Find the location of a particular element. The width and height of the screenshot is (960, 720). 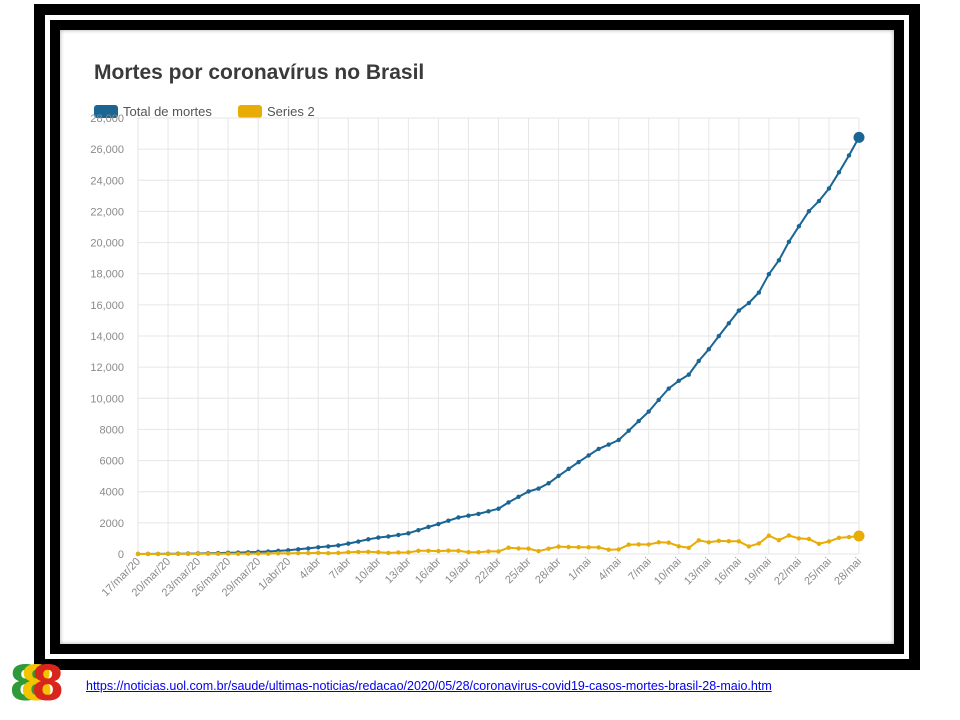

legend-label-series-2: Series 2 is located at coordinates (291, 111).